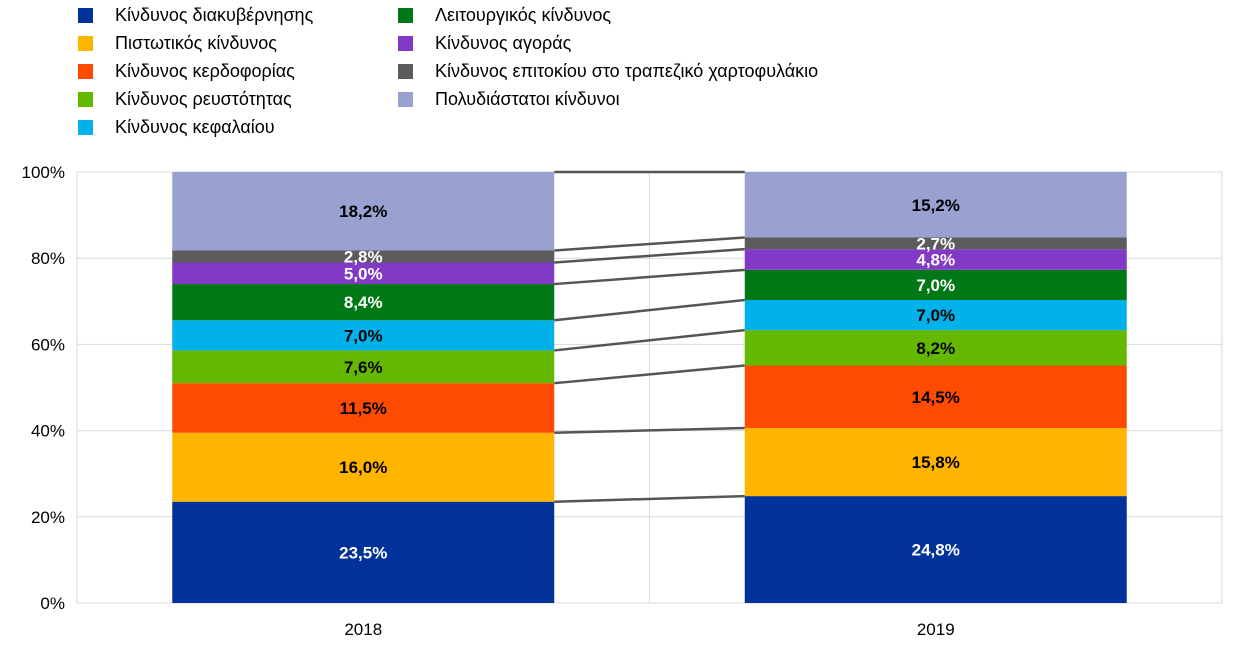 The image size is (1240, 649). What do you see at coordinates (43, 172) in the screenshot?
I see `y-tick-label: 100%` at bounding box center [43, 172].